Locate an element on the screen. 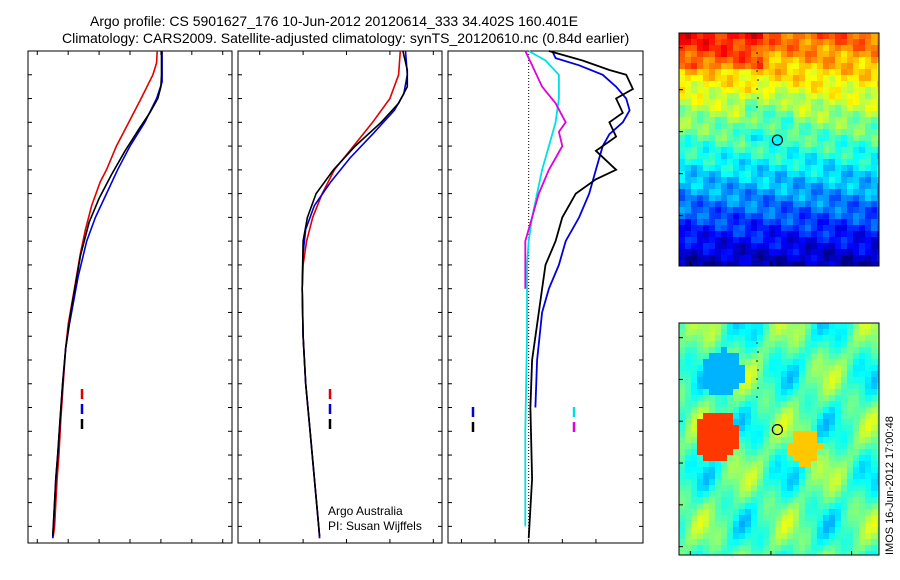 This screenshot has width=900, height=580. credit-line1: Argo Australia is located at coordinates (365, 511).